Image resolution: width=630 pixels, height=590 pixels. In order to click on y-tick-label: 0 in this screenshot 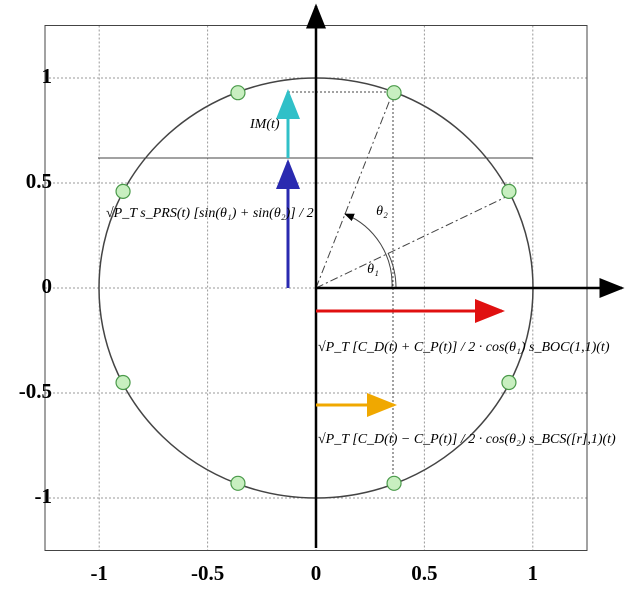, I will do `click(47, 286)`.